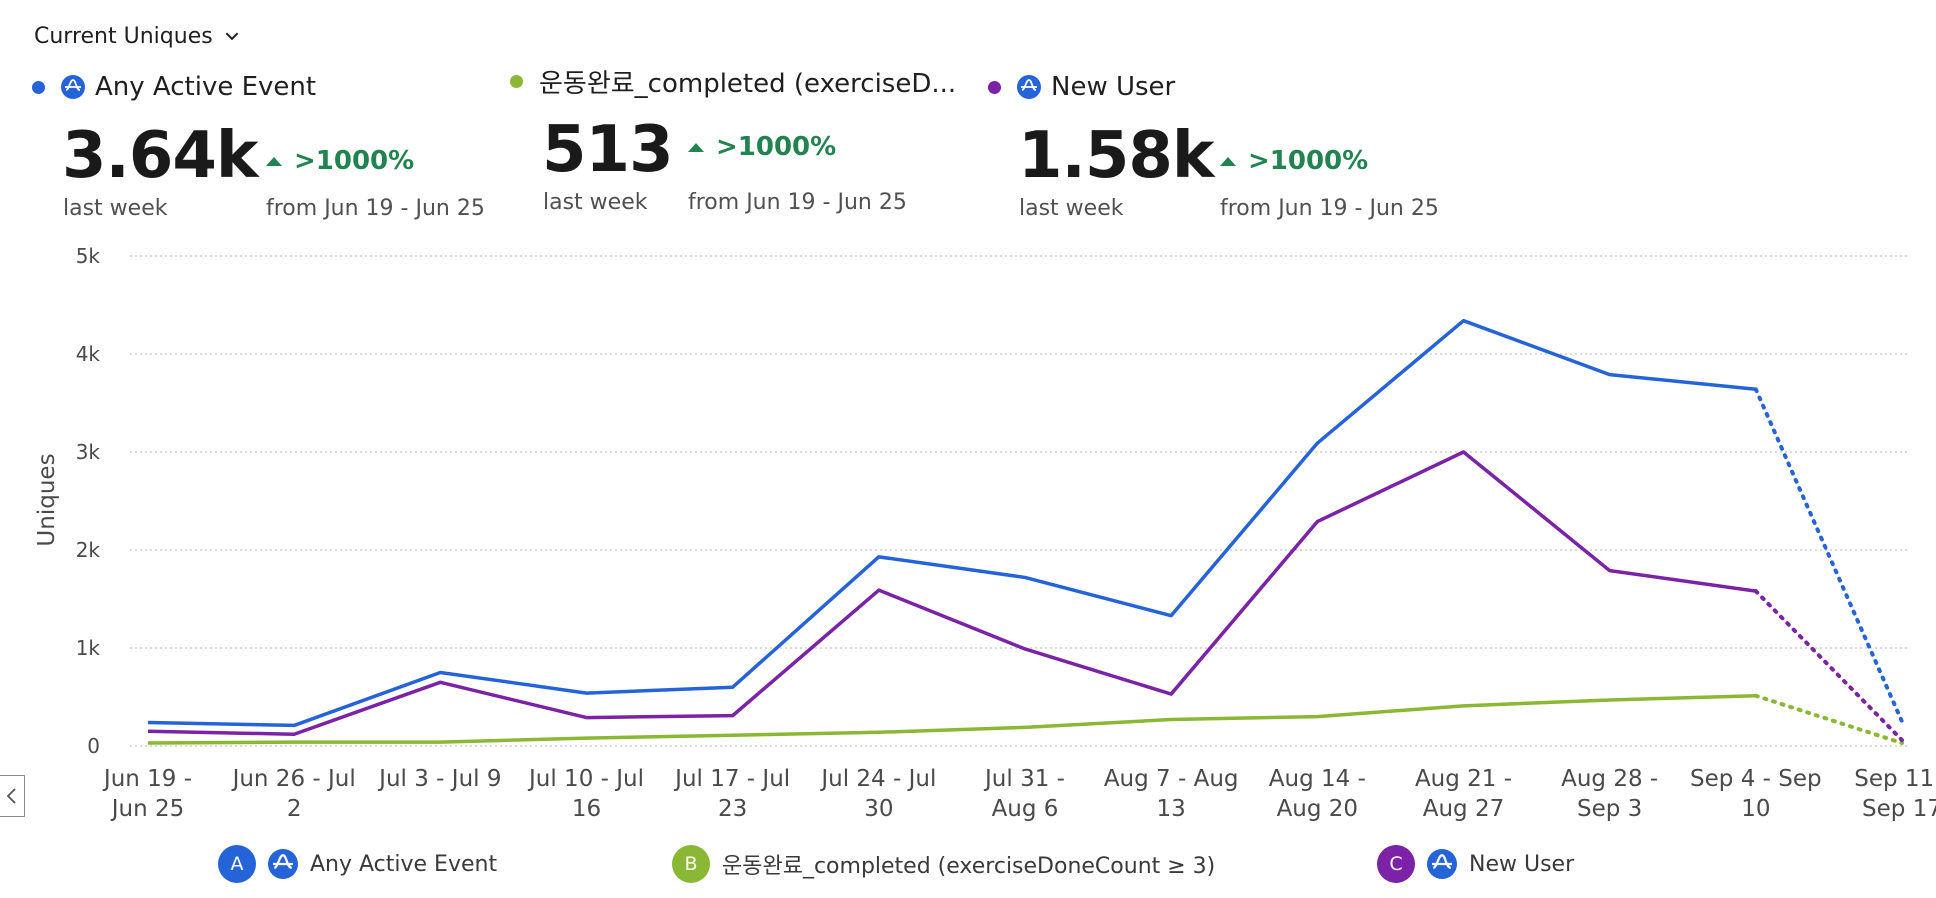  I want to click on metric-dropdown: Current Uniques, so click(137, 36).